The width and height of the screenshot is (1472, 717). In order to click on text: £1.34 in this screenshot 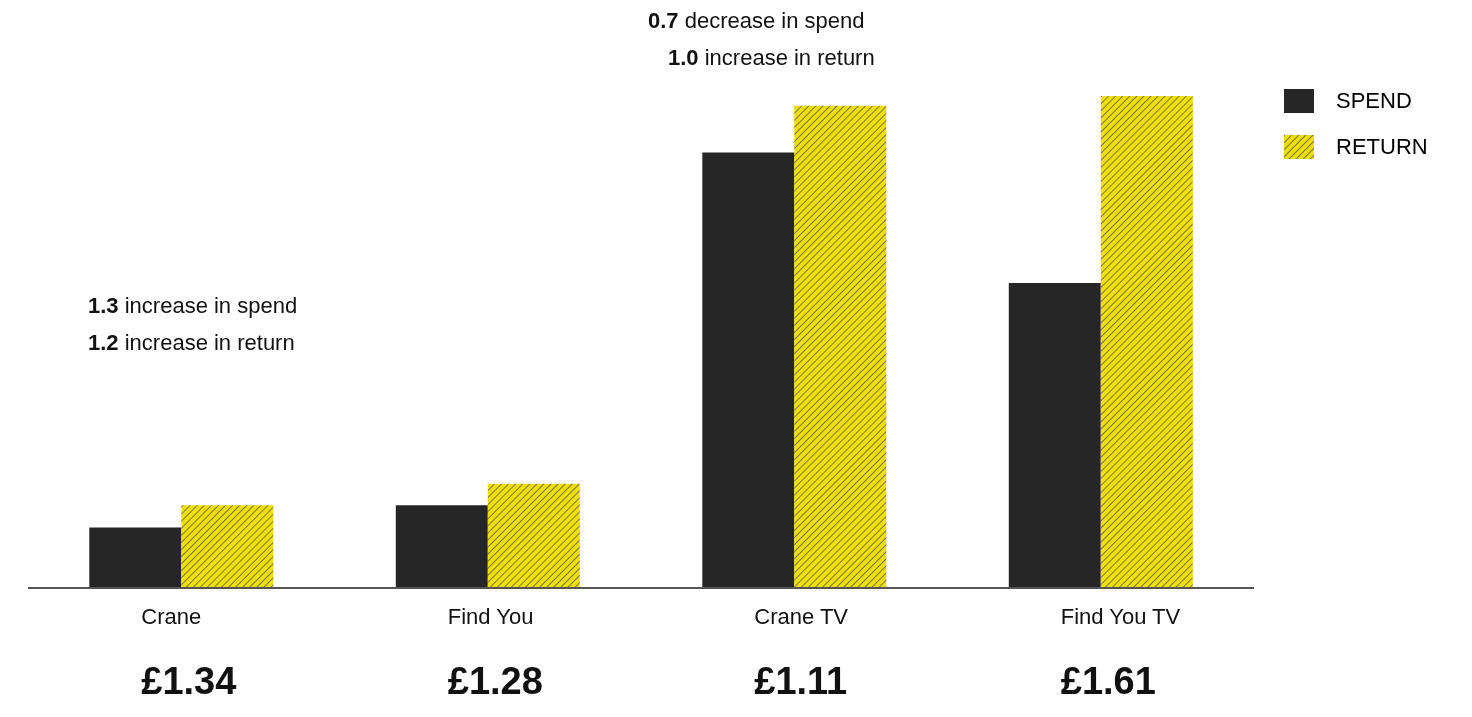, I will do `click(189, 681)`.